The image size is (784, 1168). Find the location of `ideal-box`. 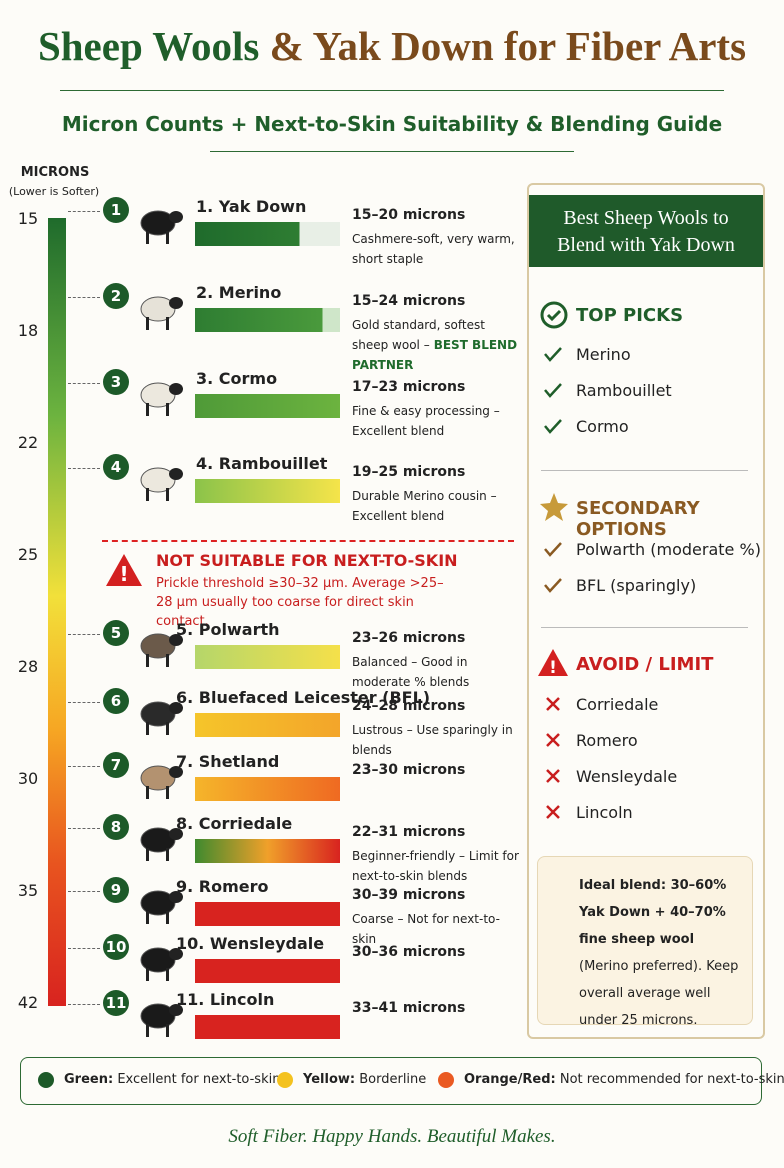

ideal-box is located at coordinates (645, 940).